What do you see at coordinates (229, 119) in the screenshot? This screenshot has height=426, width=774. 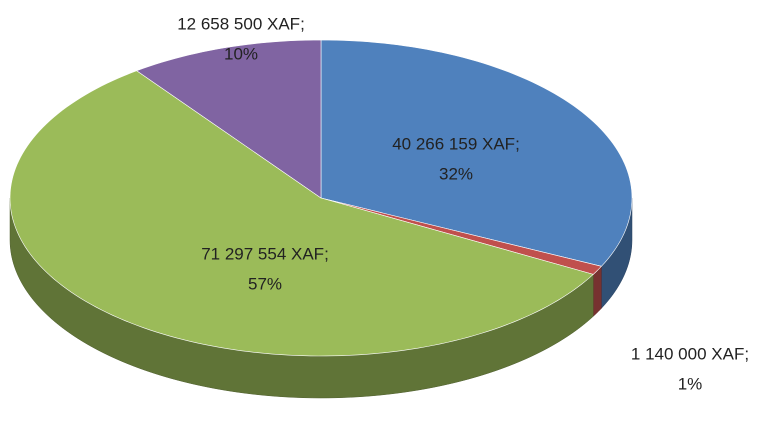 I see `slice` at bounding box center [229, 119].